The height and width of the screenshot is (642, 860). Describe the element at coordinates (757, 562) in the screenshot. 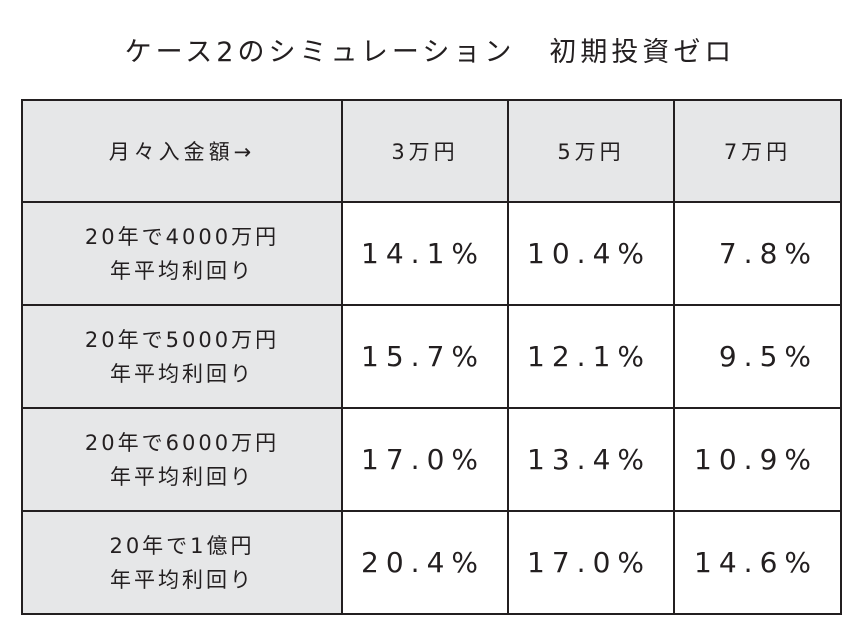

I see `value-cell: 14.6%` at that location.